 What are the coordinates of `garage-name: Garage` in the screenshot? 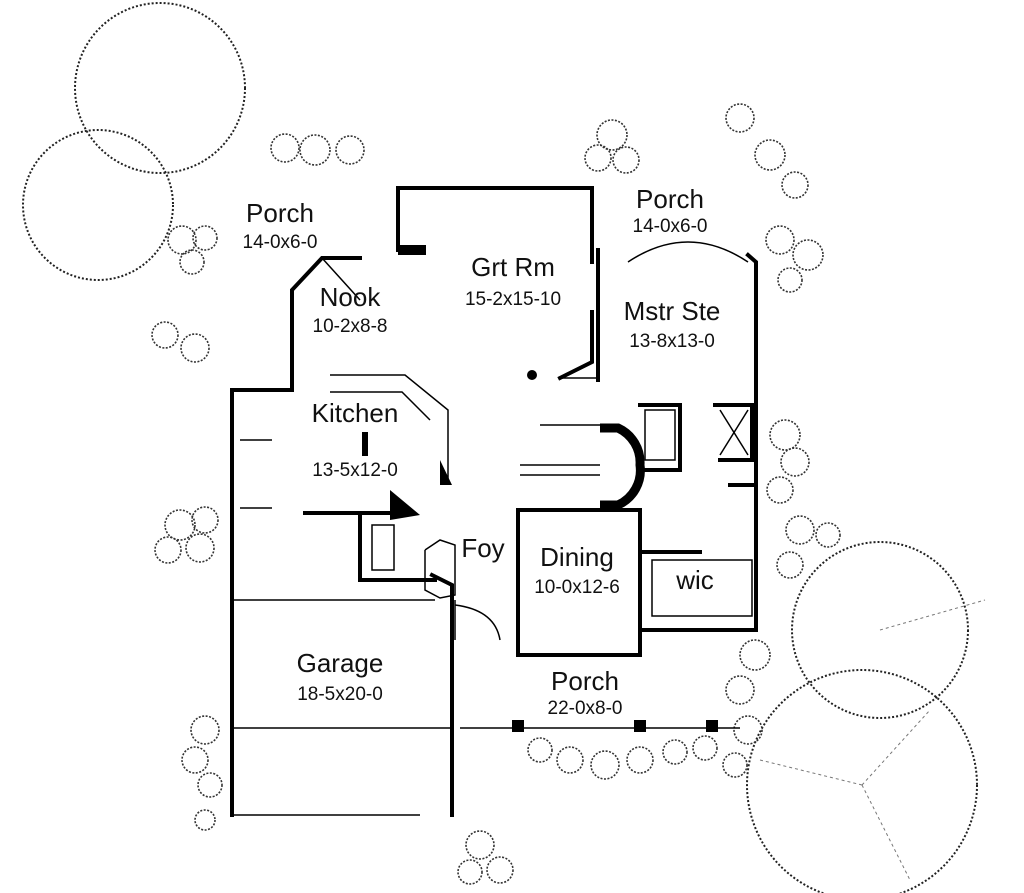 It's located at (340, 663).